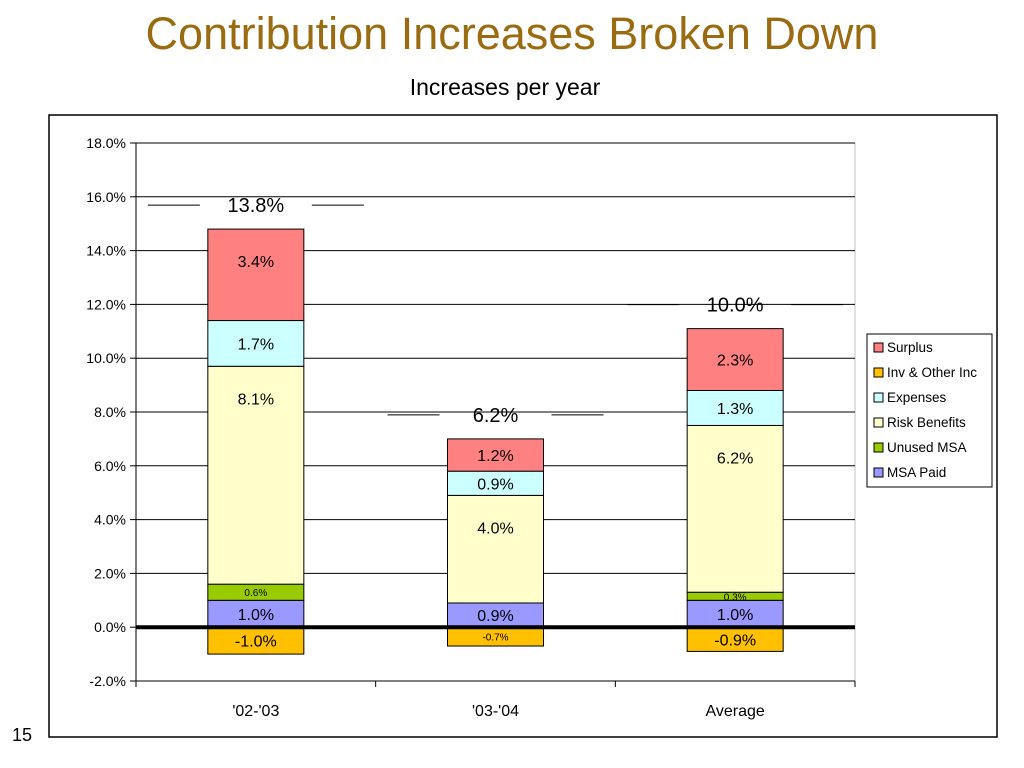  Describe the element at coordinates (106, 358) in the screenshot. I see `y-tick-label: 10.0%` at that location.